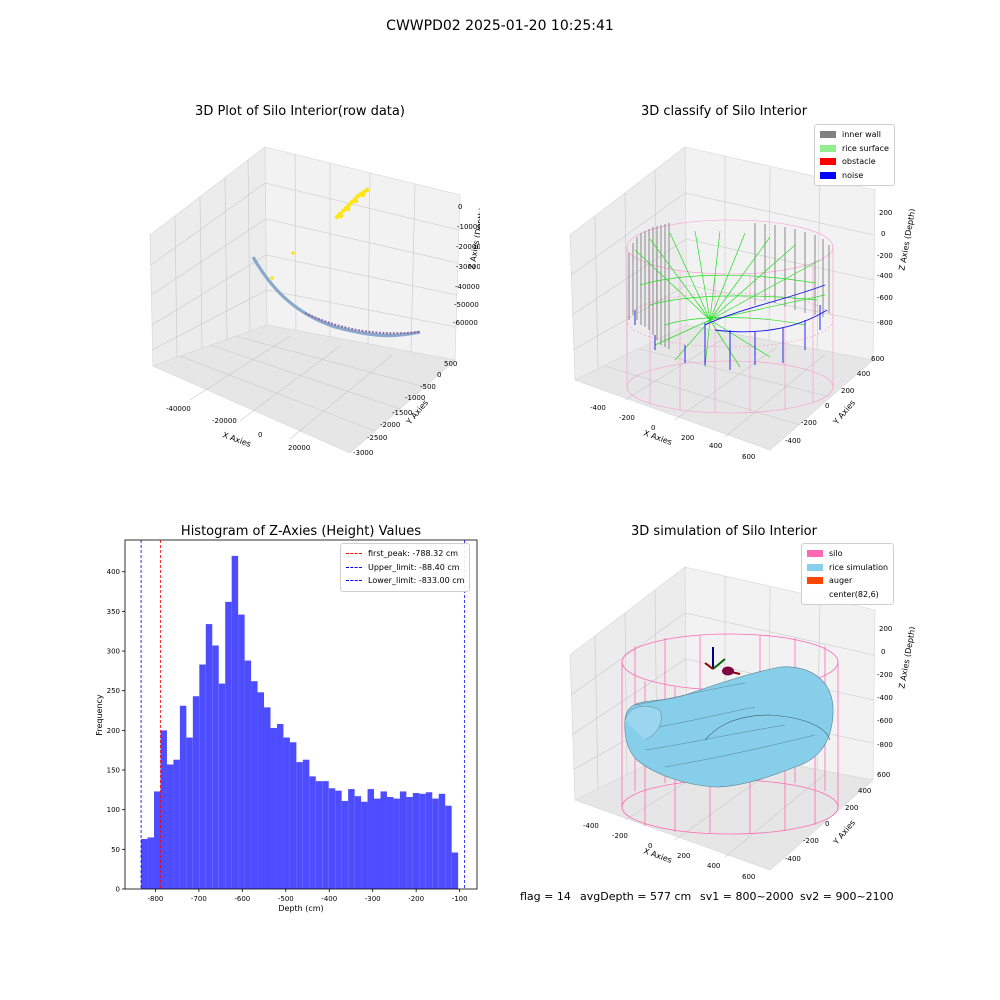 The height and width of the screenshot is (1000, 1000). I want to click on simulation-z-label: Z Axies (Depth), so click(906, 657).